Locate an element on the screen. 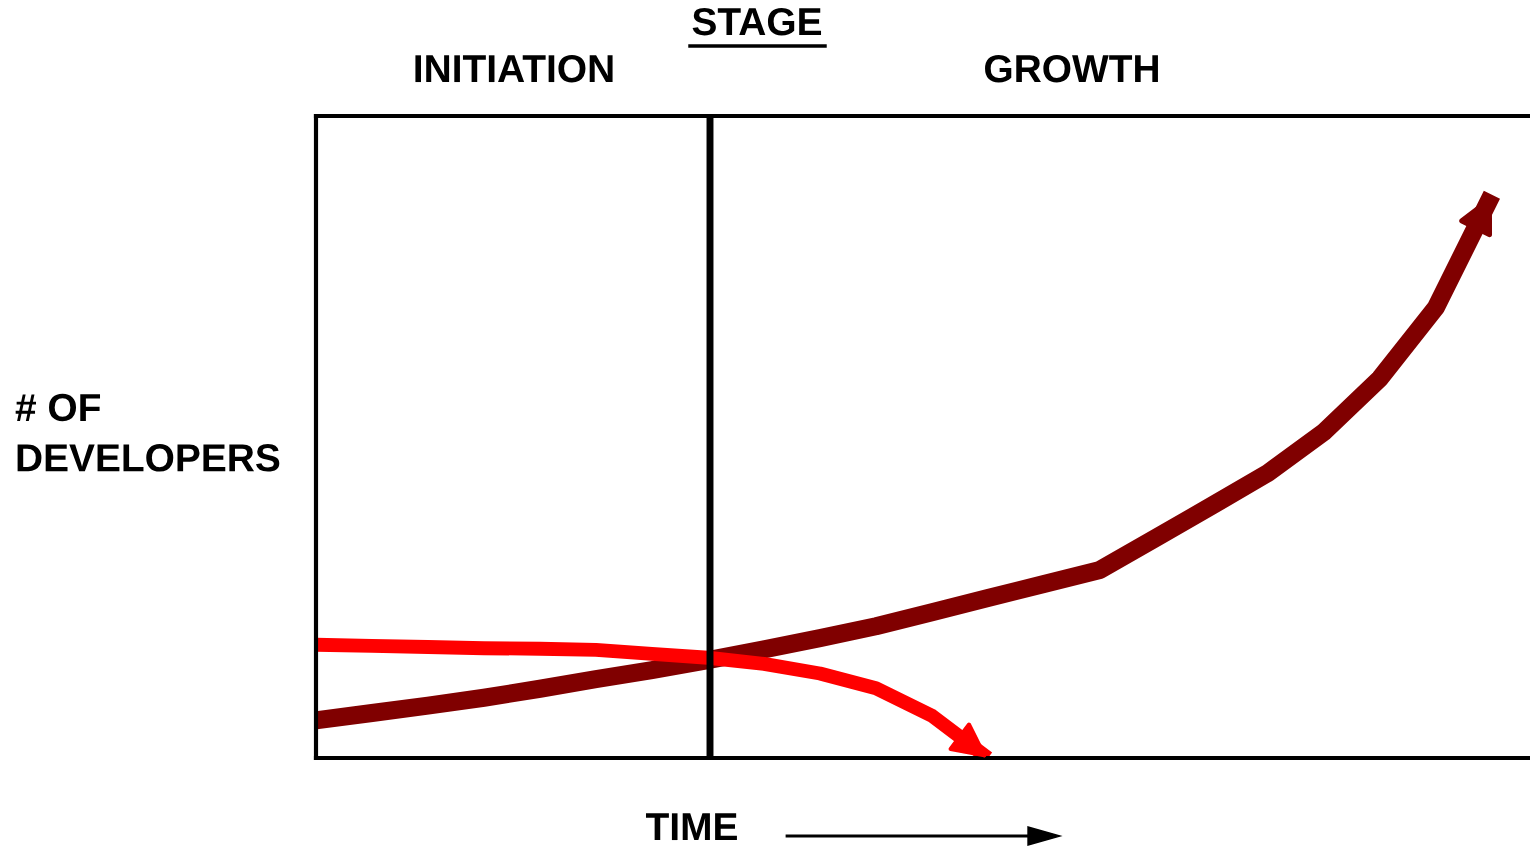  text: GROWTH is located at coordinates (1071, 68).